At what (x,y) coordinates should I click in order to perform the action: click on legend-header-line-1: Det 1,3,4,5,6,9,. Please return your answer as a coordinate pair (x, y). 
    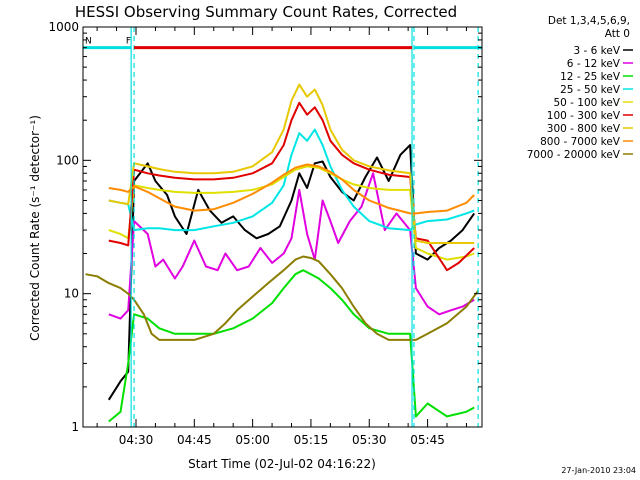
    Looking at the image, I should click on (589, 21).